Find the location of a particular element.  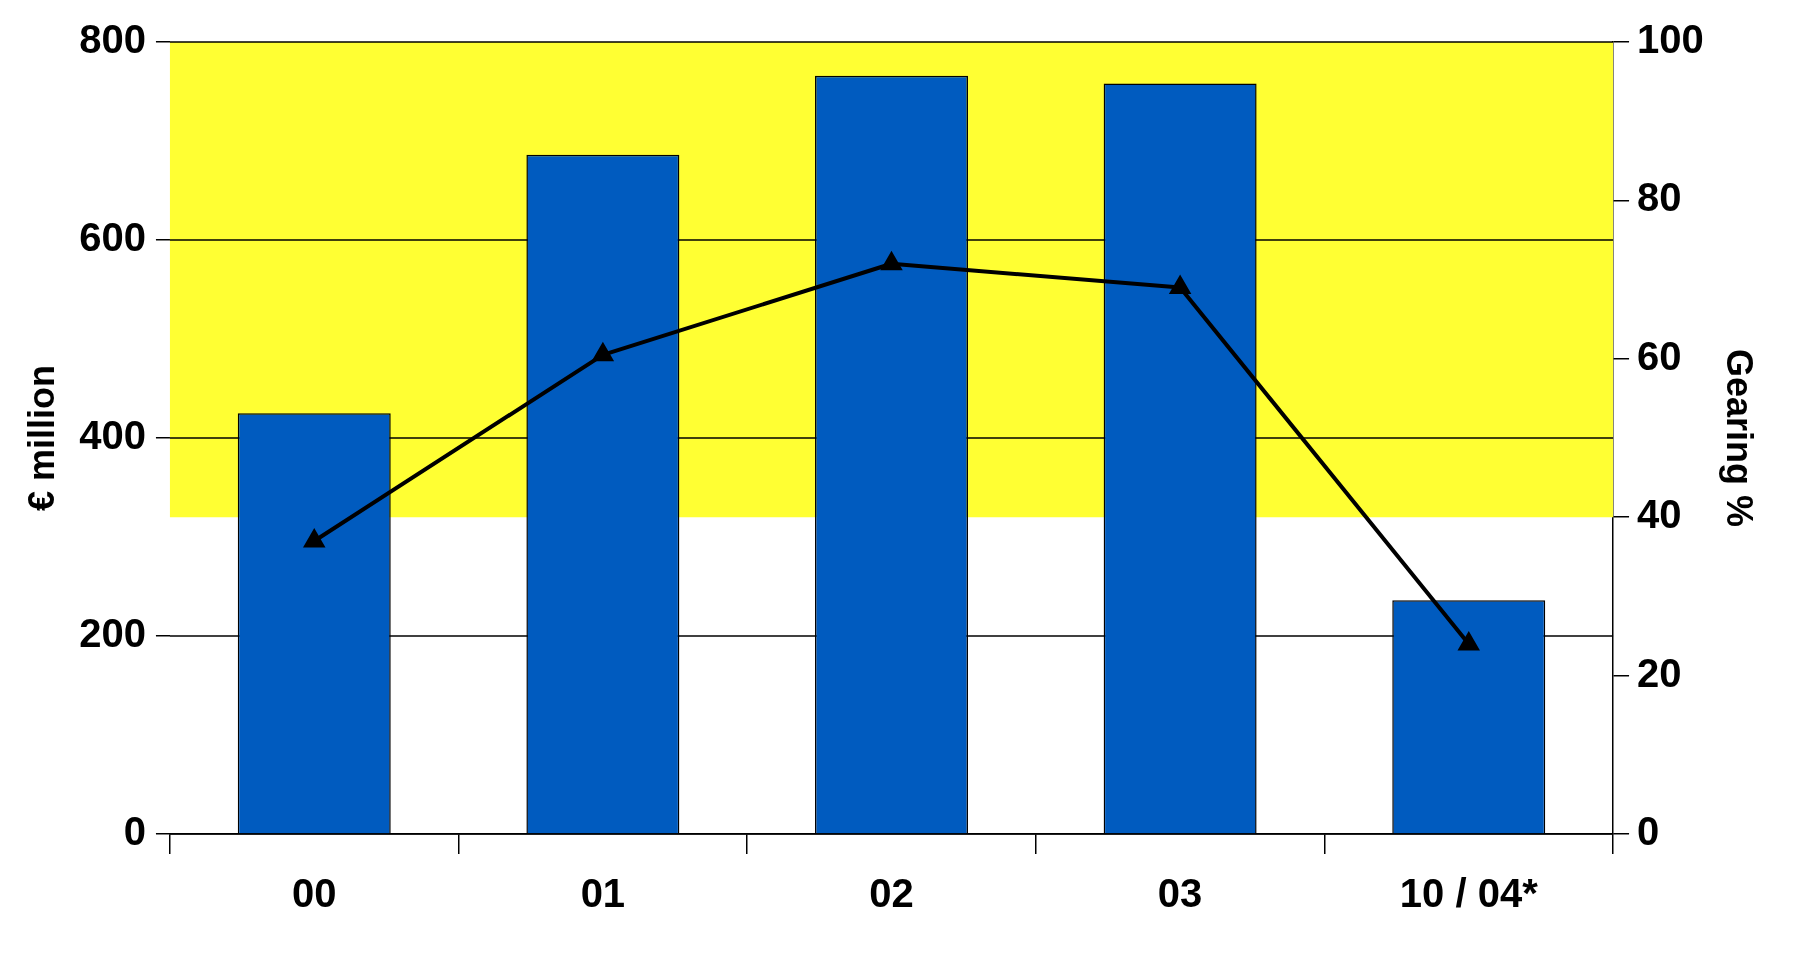

y2-tick-label: 0 is located at coordinates (1648, 831).